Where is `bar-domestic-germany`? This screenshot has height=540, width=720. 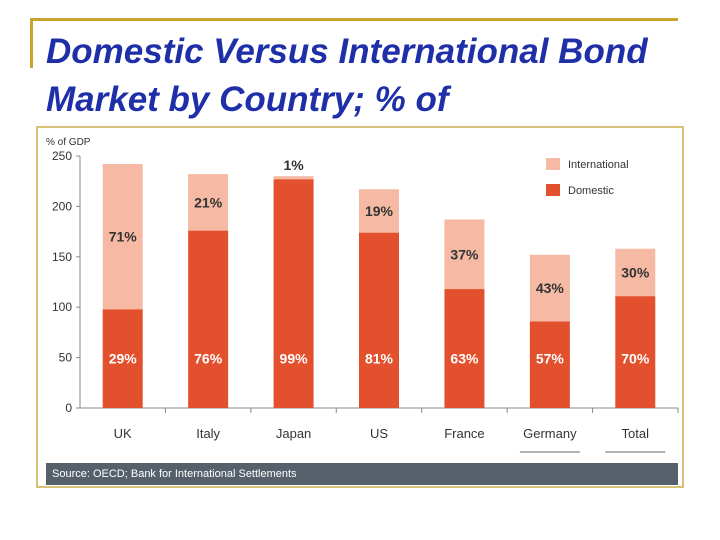 bar-domestic-germany is located at coordinates (549, 364).